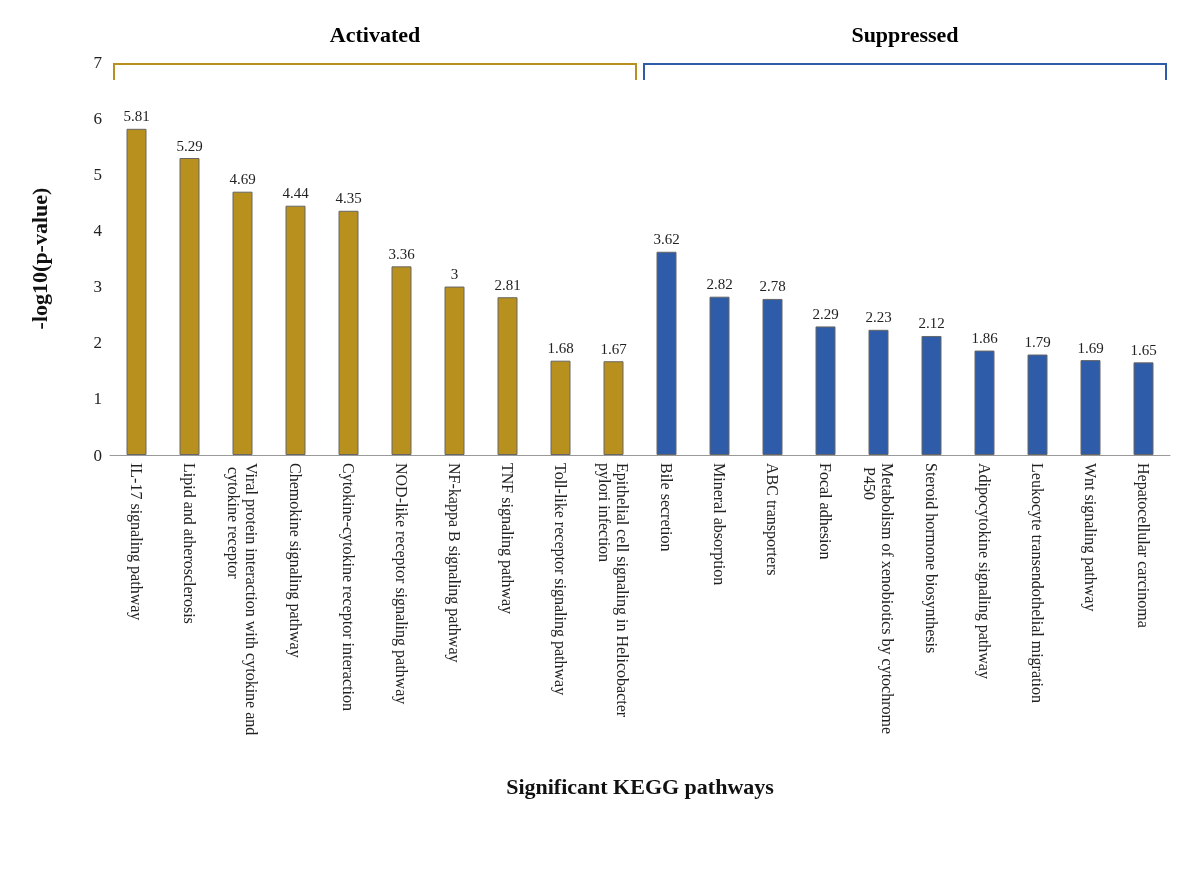 This screenshot has height=883, width=1200. Describe the element at coordinates (454, 563) in the screenshot. I see `x-tick-label: NF-kappa B signaling pathway` at that location.